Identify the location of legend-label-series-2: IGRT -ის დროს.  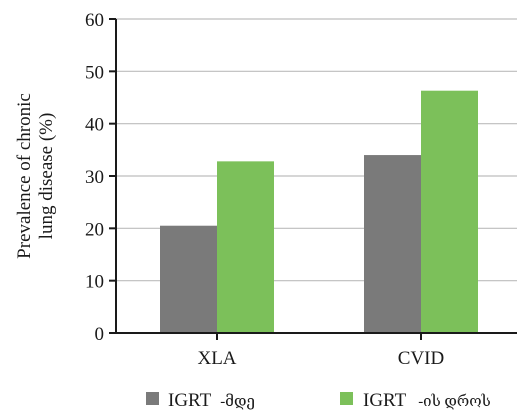
(427, 400).